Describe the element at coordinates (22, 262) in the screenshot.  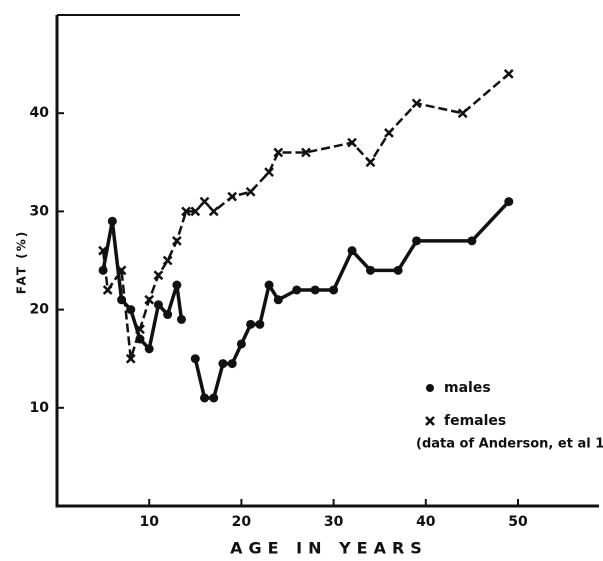
I see `y-axis-label: FAT (%)` at that location.